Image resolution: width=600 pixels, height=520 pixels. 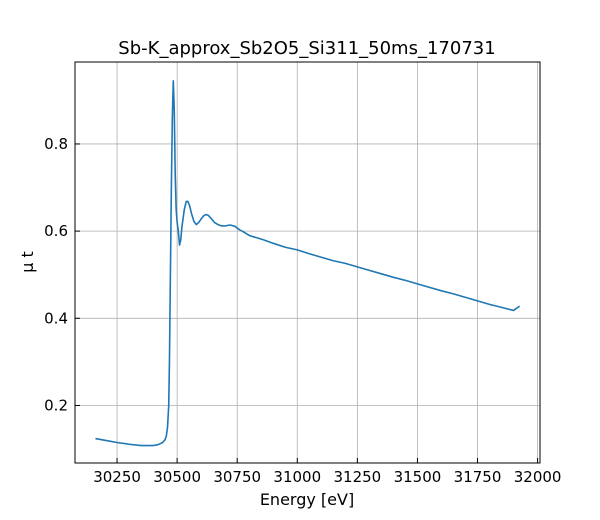 What do you see at coordinates (307, 499) in the screenshot?
I see `x-axis-label: Energy [eV]` at bounding box center [307, 499].